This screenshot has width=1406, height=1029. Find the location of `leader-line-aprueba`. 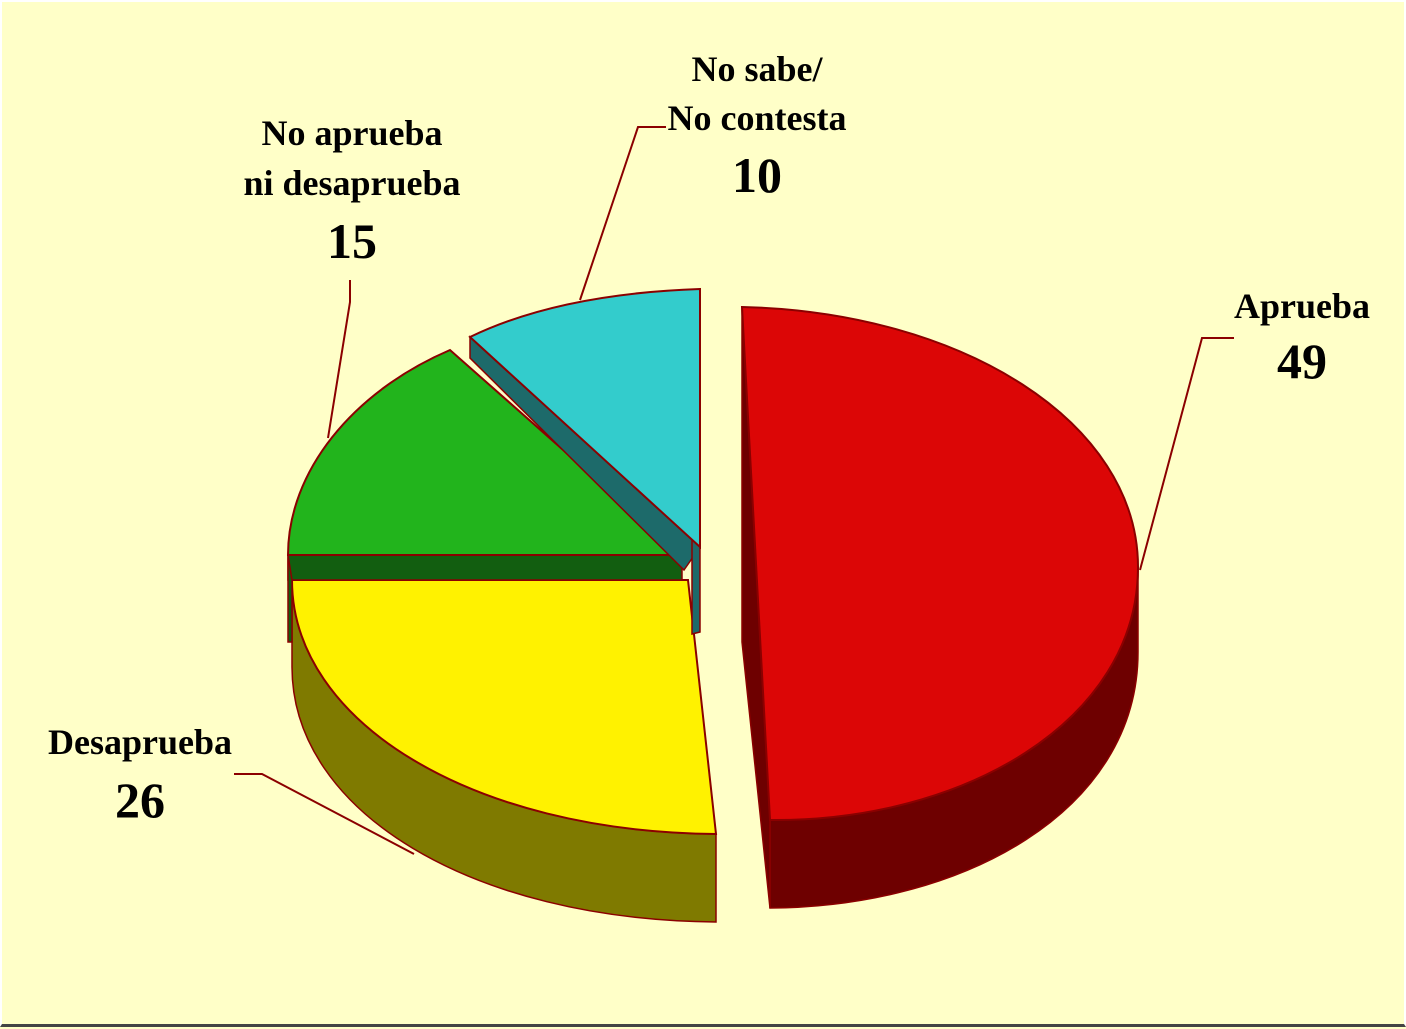

leader-line-aprueba is located at coordinates (1186, 454).